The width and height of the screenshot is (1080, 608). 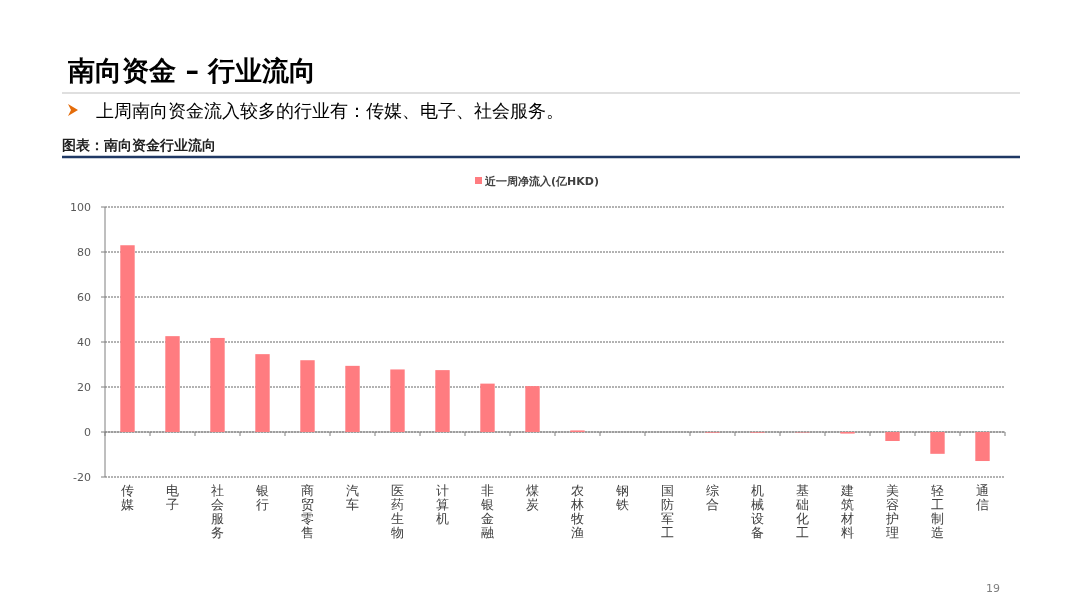 I want to click on text: 图表：南向资金行业流向, so click(x=139, y=145).